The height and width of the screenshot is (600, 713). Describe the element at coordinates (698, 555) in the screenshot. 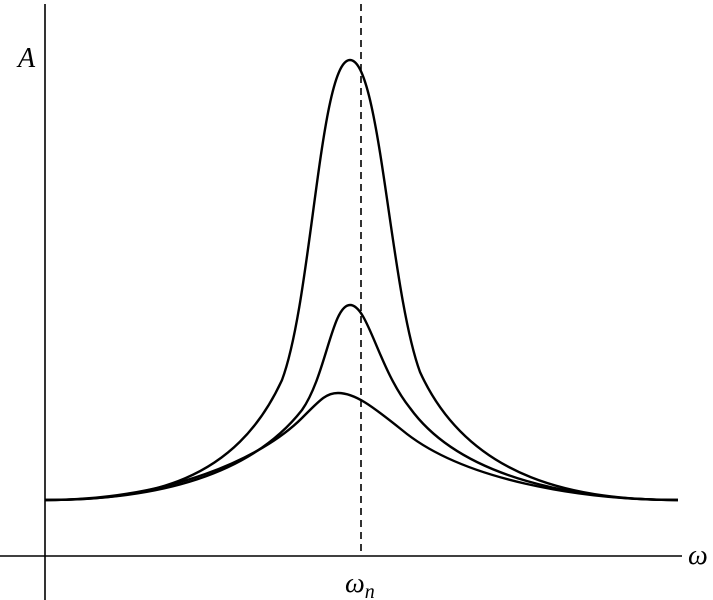

I see `x-axis-label: ω` at that location.